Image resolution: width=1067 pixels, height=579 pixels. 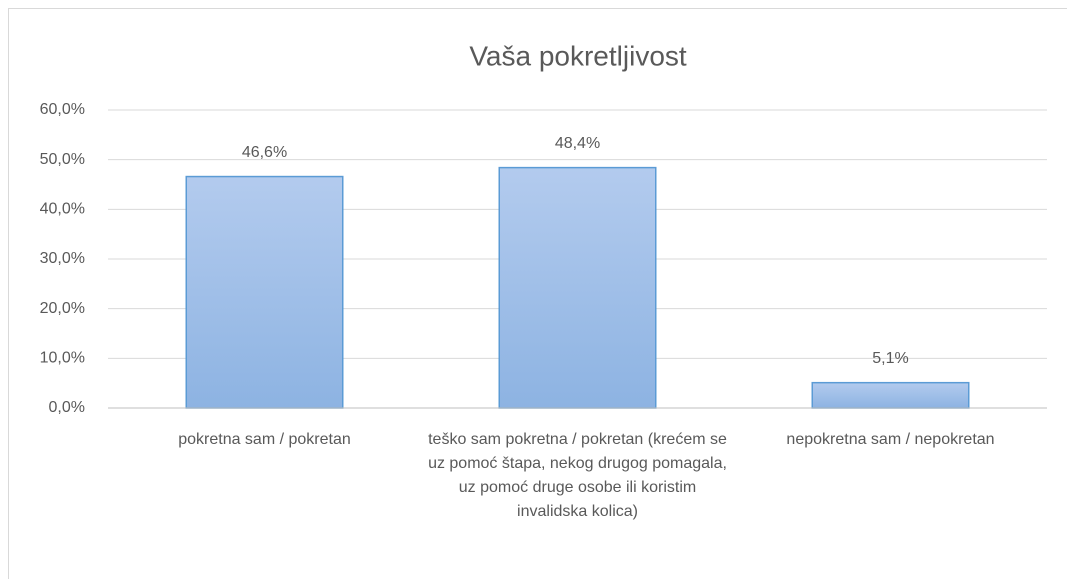 What do you see at coordinates (62, 308) in the screenshot?
I see `y-tick-label: 20,0%` at bounding box center [62, 308].